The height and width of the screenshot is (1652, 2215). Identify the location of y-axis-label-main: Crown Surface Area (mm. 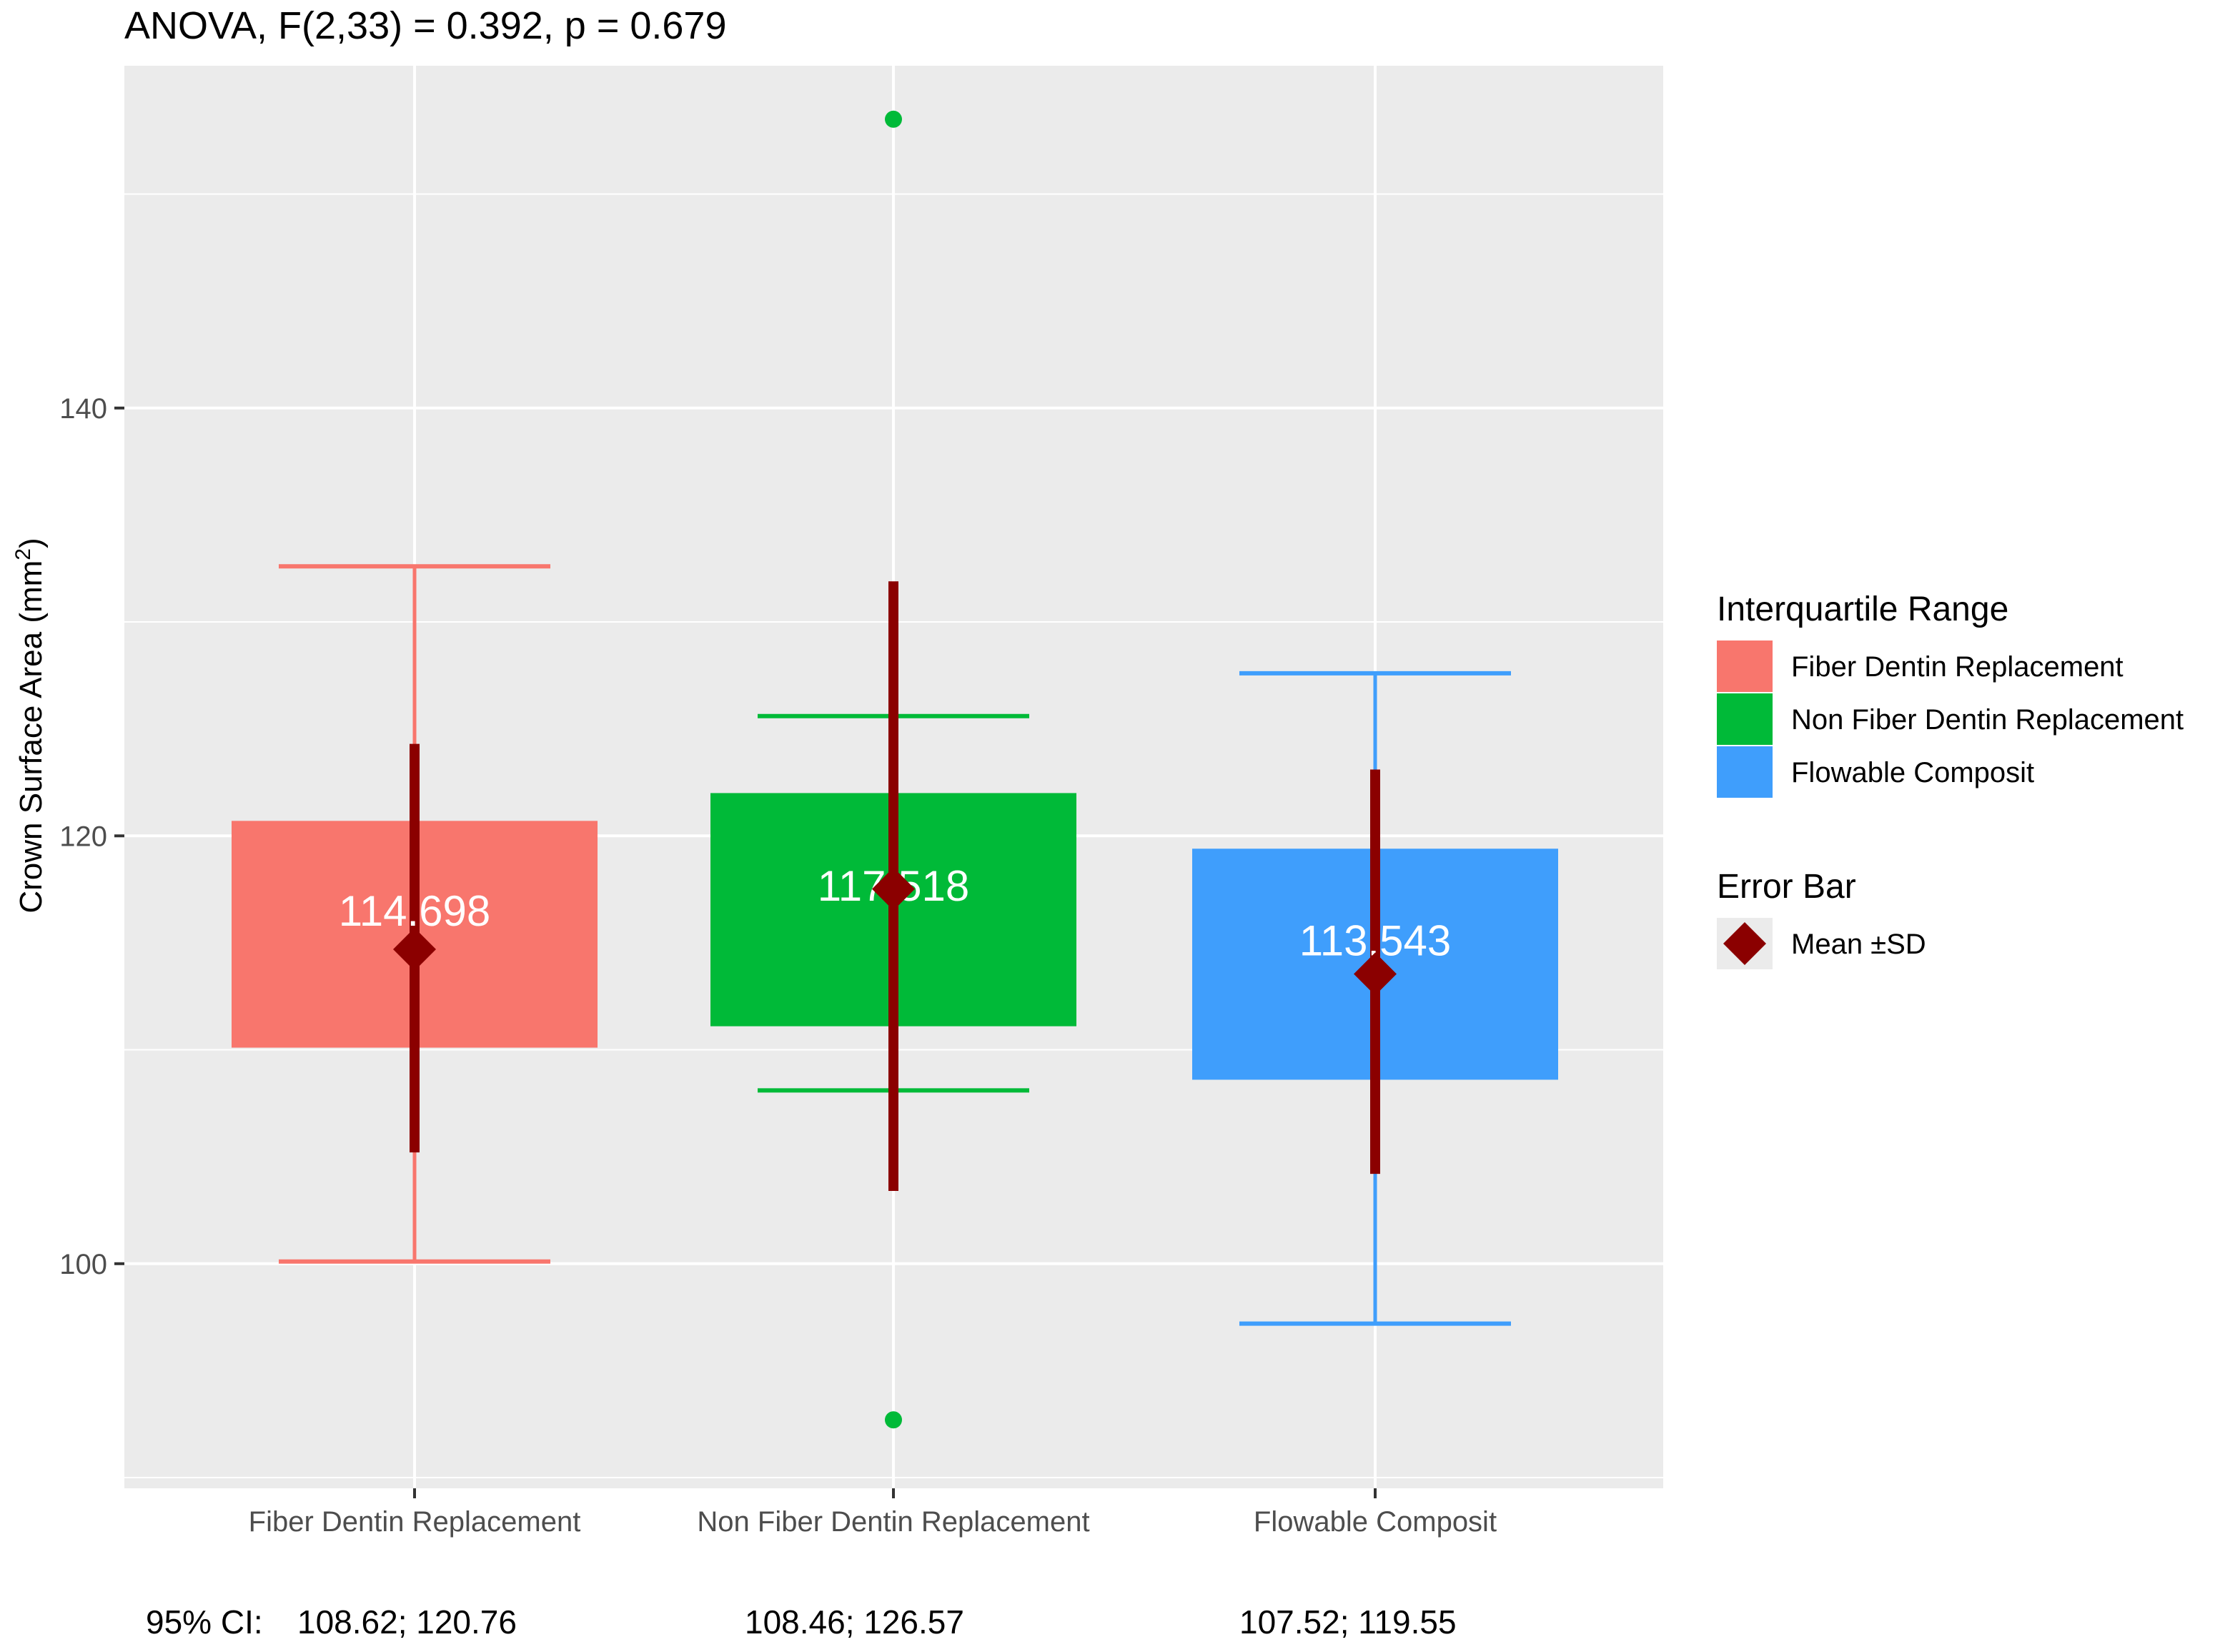
(31, 737).